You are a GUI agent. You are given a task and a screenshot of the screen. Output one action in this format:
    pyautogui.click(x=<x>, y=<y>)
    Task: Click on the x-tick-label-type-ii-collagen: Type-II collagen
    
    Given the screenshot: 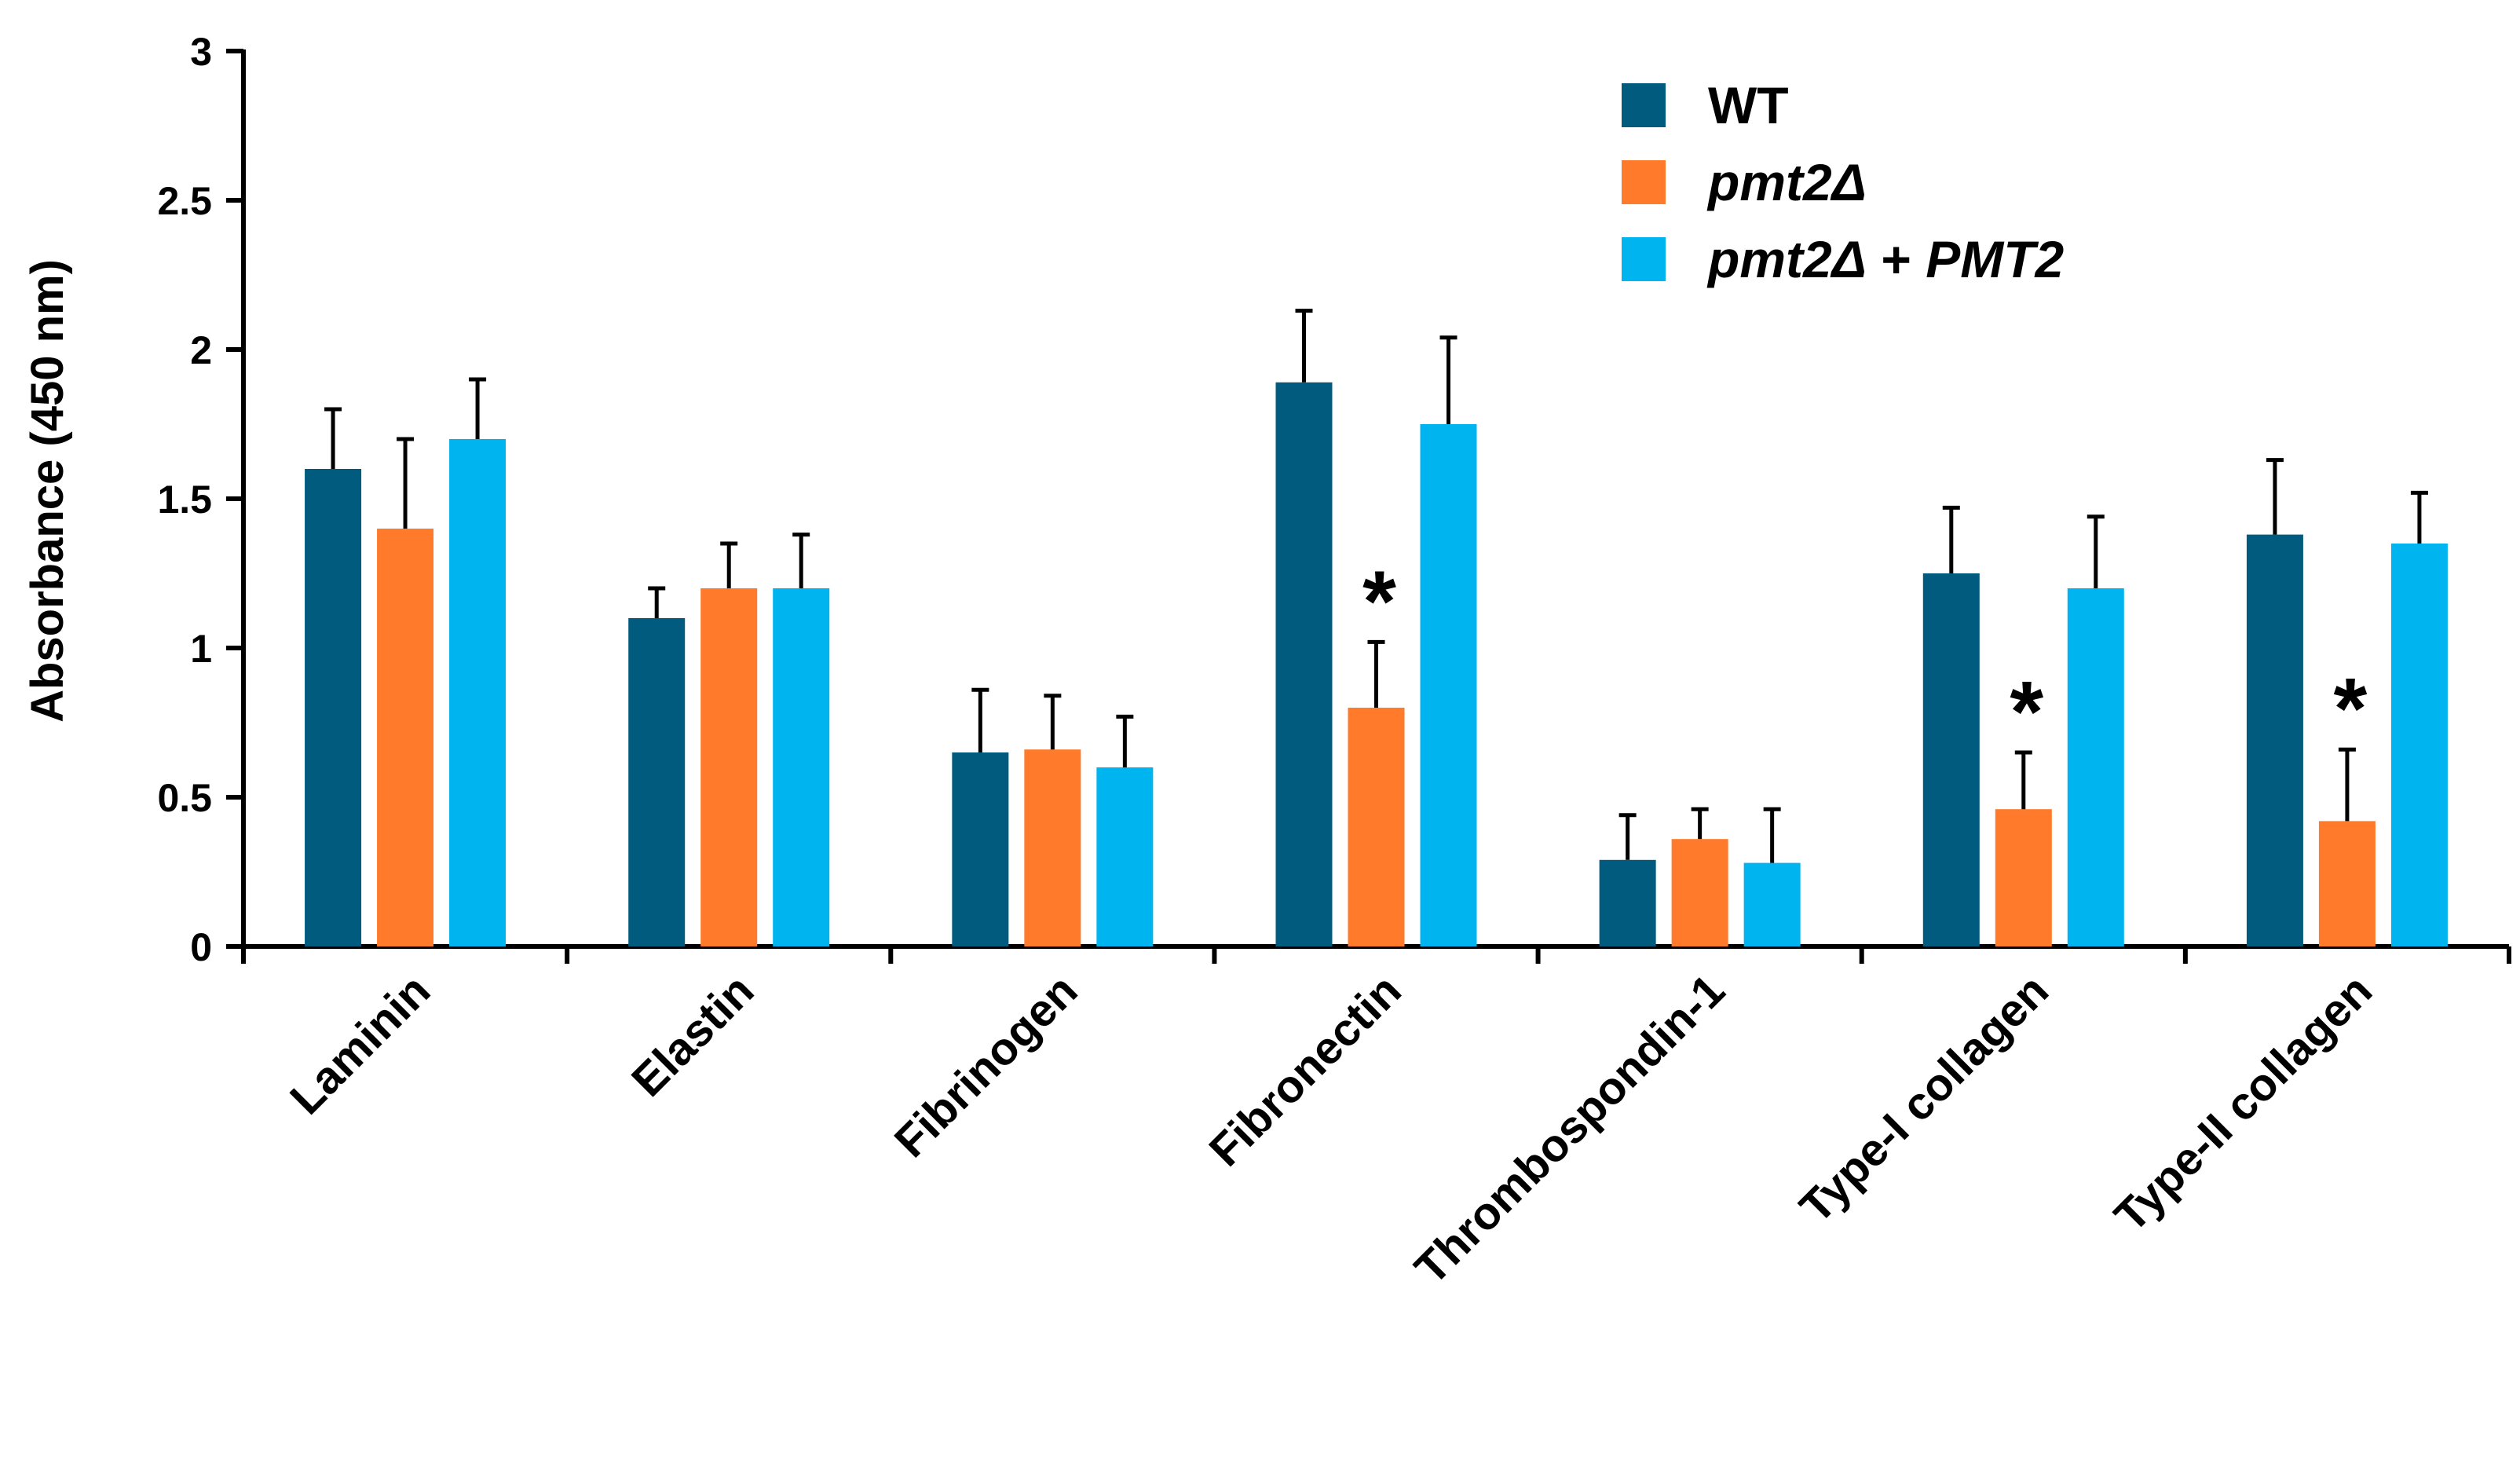 What is the action you would take?
    pyautogui.click(x=2243, y=1103)
    